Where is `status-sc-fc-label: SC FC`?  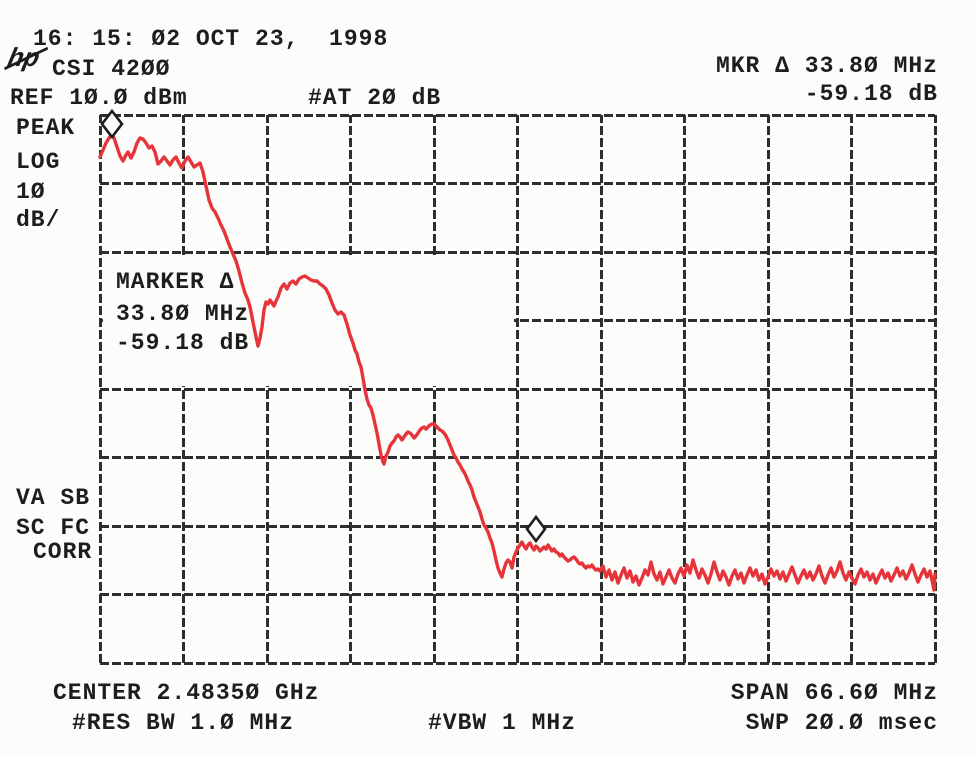
status-sc-fc-label: SC FC is located at coordinates (53, 528).